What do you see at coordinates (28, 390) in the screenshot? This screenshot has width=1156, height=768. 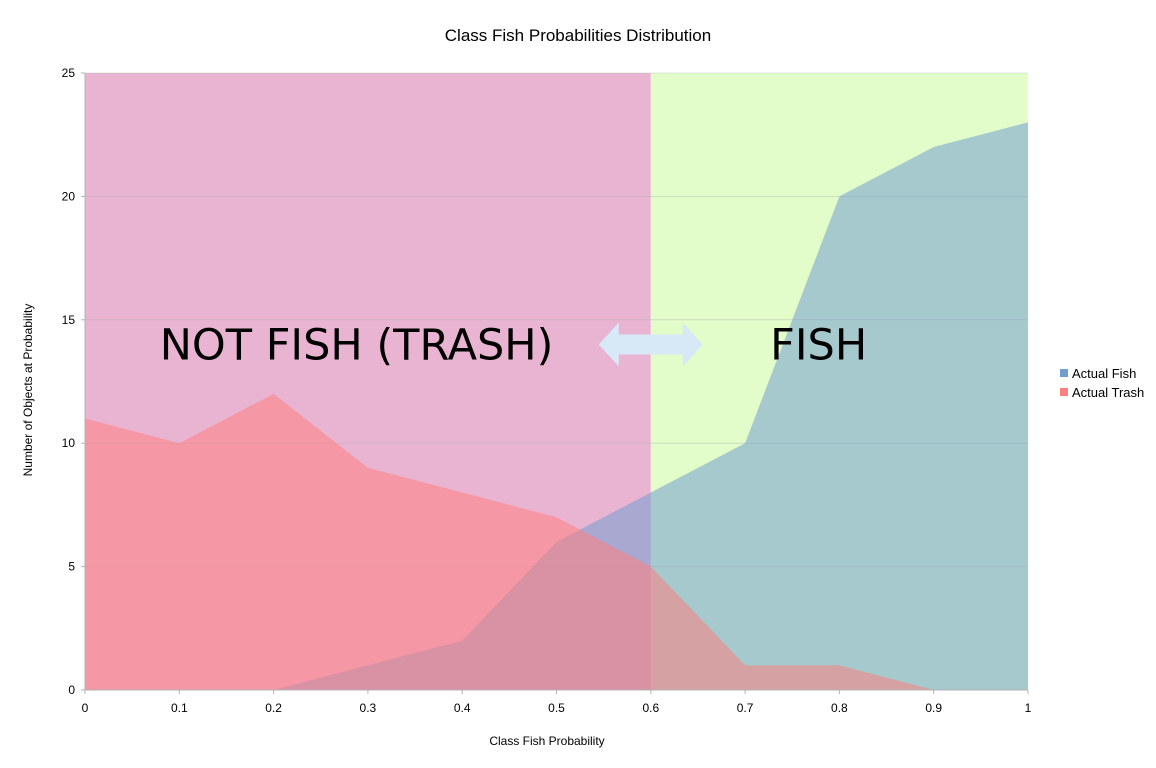 I see `y-axis-label: Number of Objects at Probability` at bounding box center [28, 390].